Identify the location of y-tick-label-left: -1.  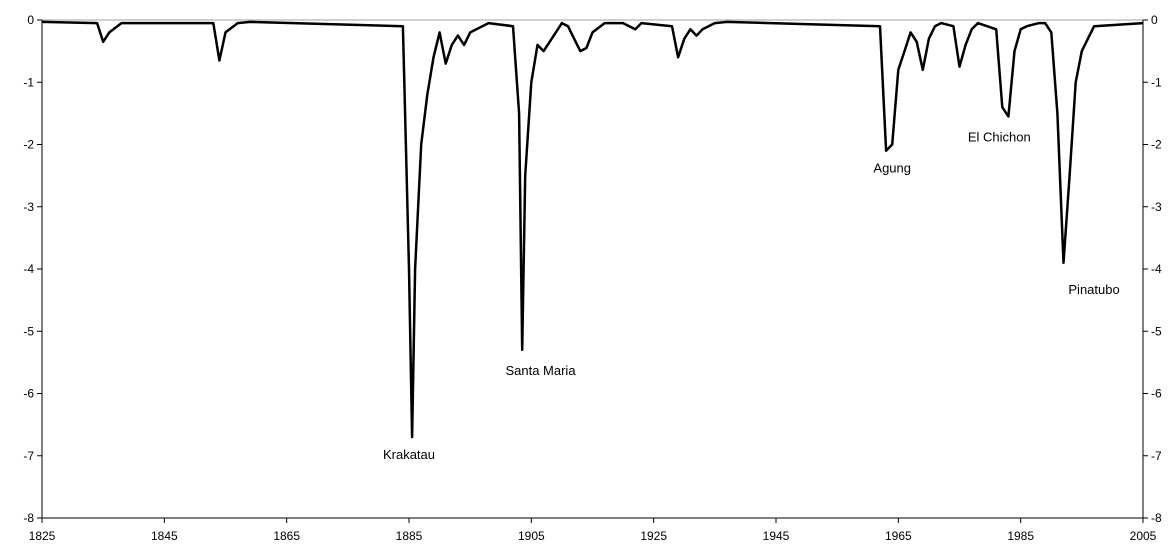
(28, 82).